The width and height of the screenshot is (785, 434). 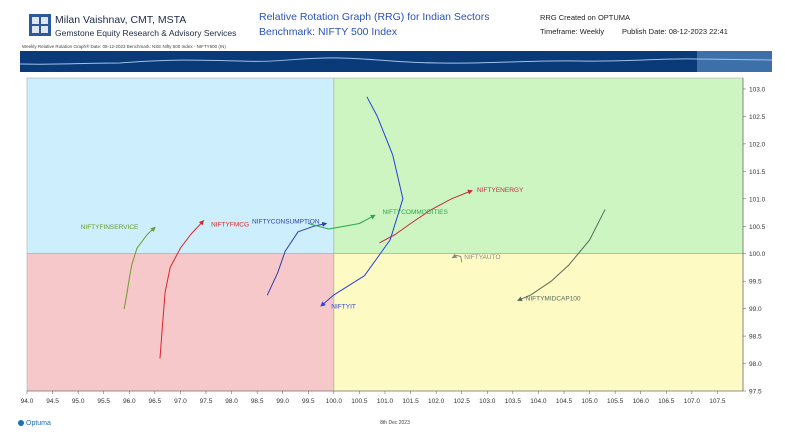 What do you see at coordinates (257, 401) in the screenshot?
I see `x-tick-label: 98.5` at bounding box center [257, 401].